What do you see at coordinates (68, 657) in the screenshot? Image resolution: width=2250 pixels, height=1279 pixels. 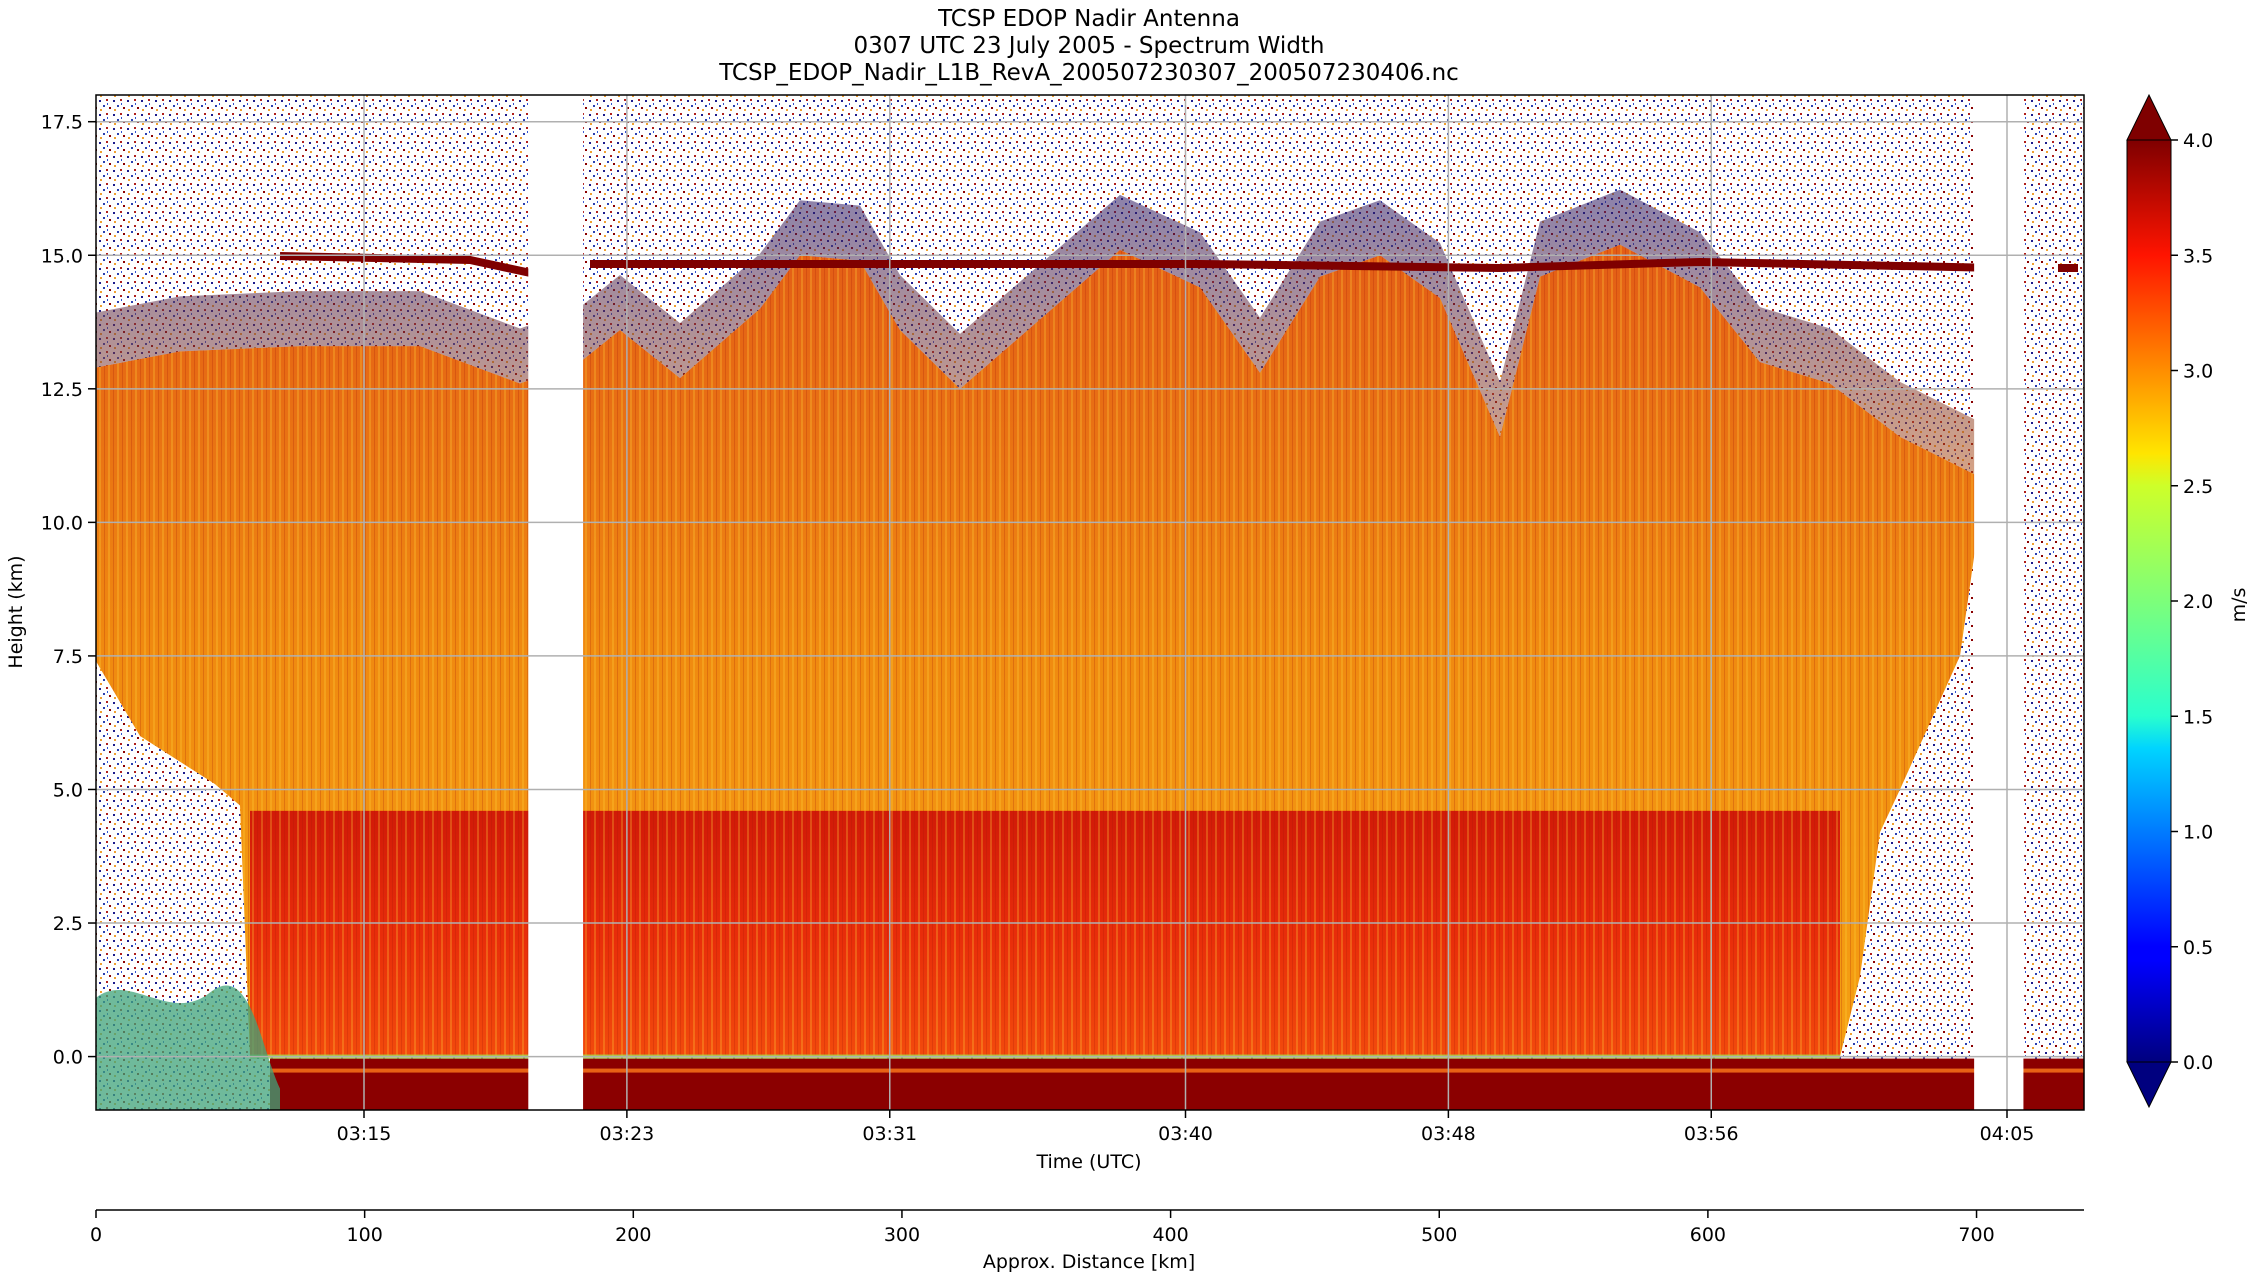 I see `y-tick-label: 7.5` at bounding box center [68, 657].